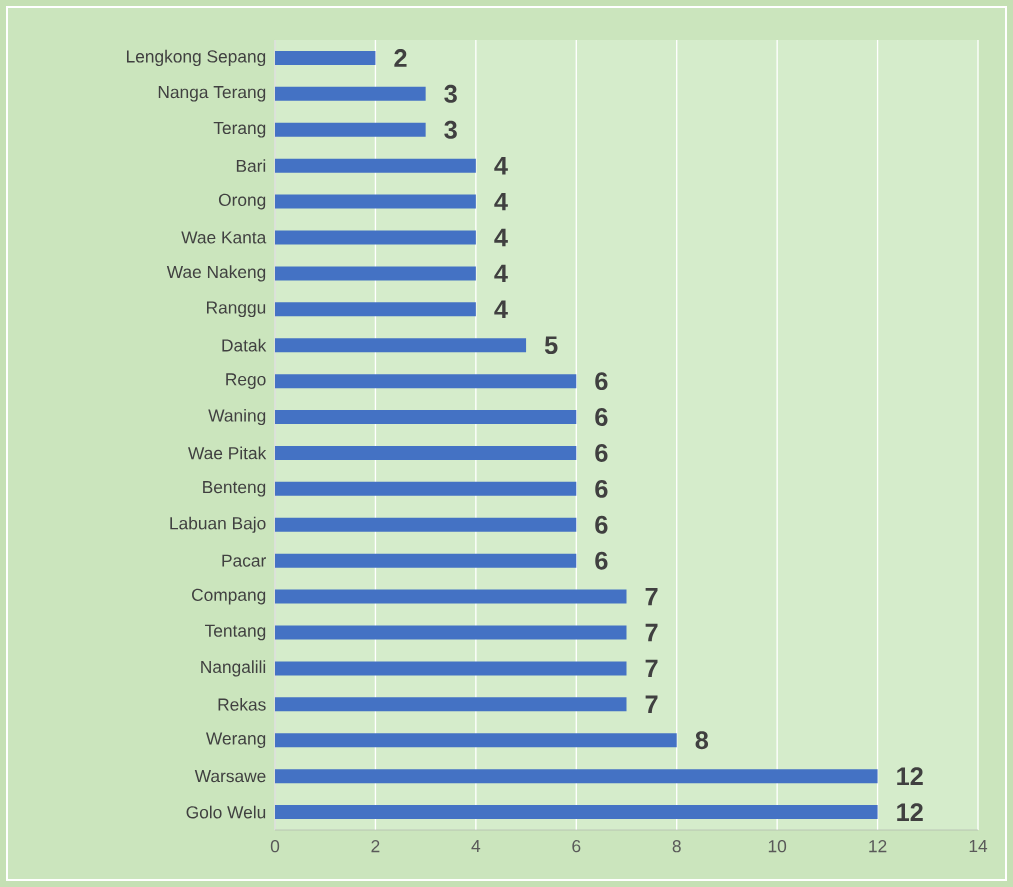  Describe the element at coordinates (196, 58) in the screenshot. I see `y-tick-label: Lengkong Sepang` at that location.